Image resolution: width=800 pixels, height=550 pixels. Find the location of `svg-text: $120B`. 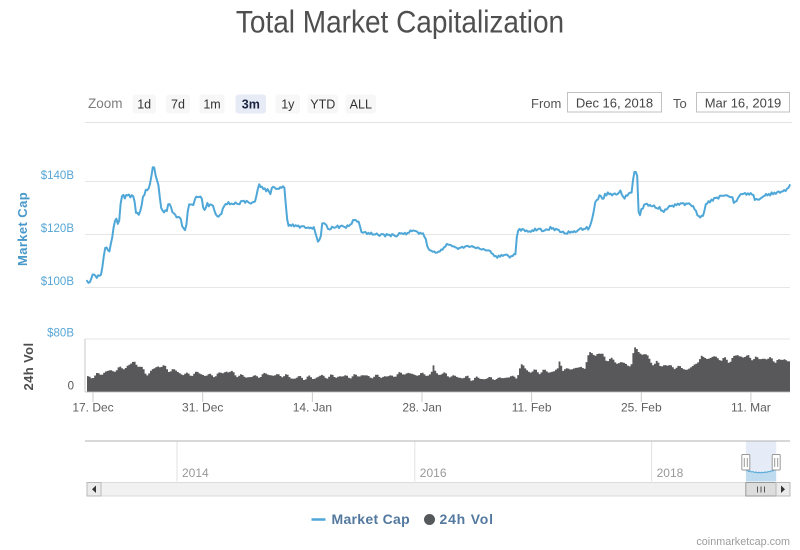

svg-text: $120B is located at coordinates (58, 229).